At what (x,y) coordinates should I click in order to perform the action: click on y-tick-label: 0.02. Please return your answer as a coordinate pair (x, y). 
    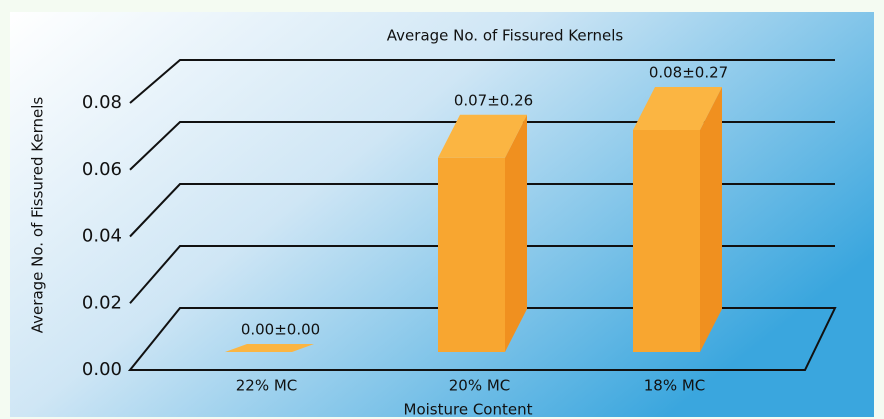
    Looking at the image, I should click on (102, 302).